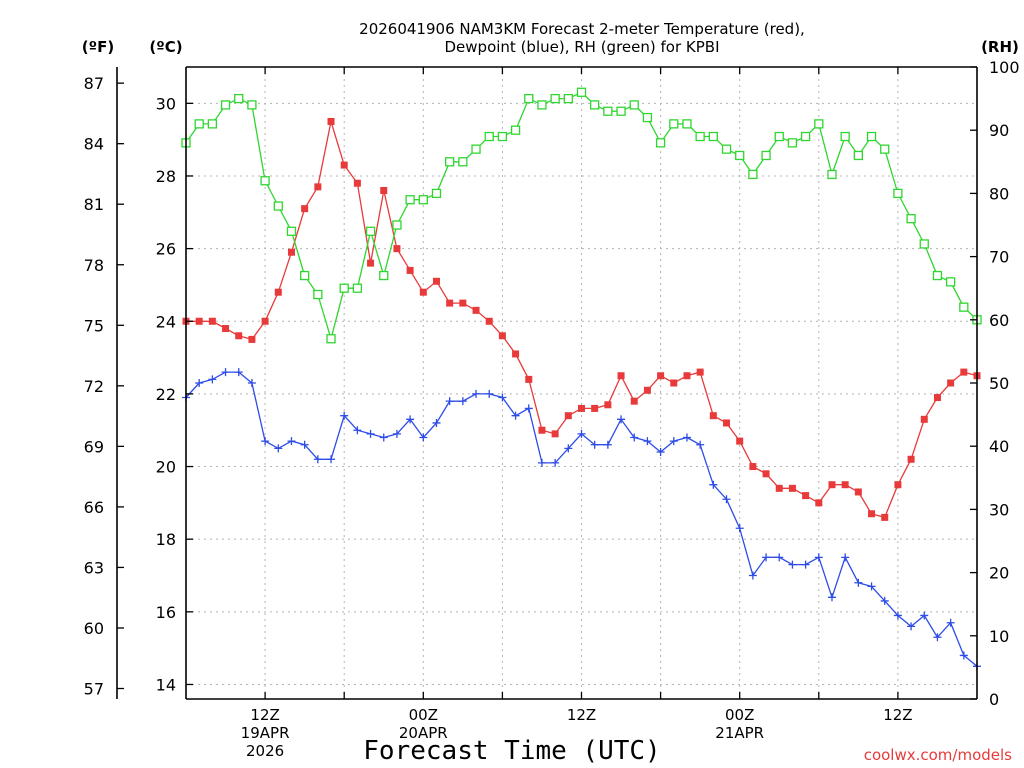  I want to click on celsius-tick-label: 22, so click(166, 394).